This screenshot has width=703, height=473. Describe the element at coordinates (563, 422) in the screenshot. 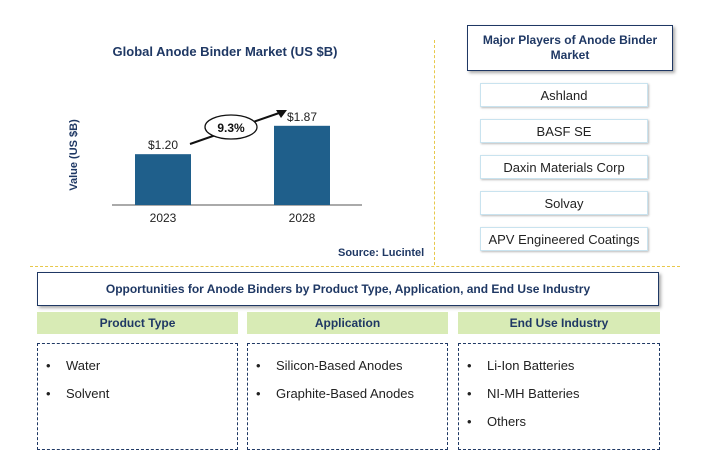

I see `list-item: • Others` at that location.